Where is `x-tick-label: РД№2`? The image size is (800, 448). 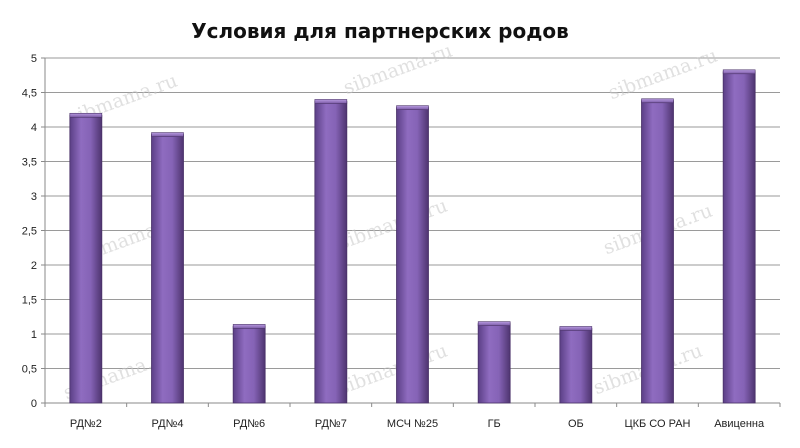
x-tick-label: РД№2 is located at coordinates (86, 424).